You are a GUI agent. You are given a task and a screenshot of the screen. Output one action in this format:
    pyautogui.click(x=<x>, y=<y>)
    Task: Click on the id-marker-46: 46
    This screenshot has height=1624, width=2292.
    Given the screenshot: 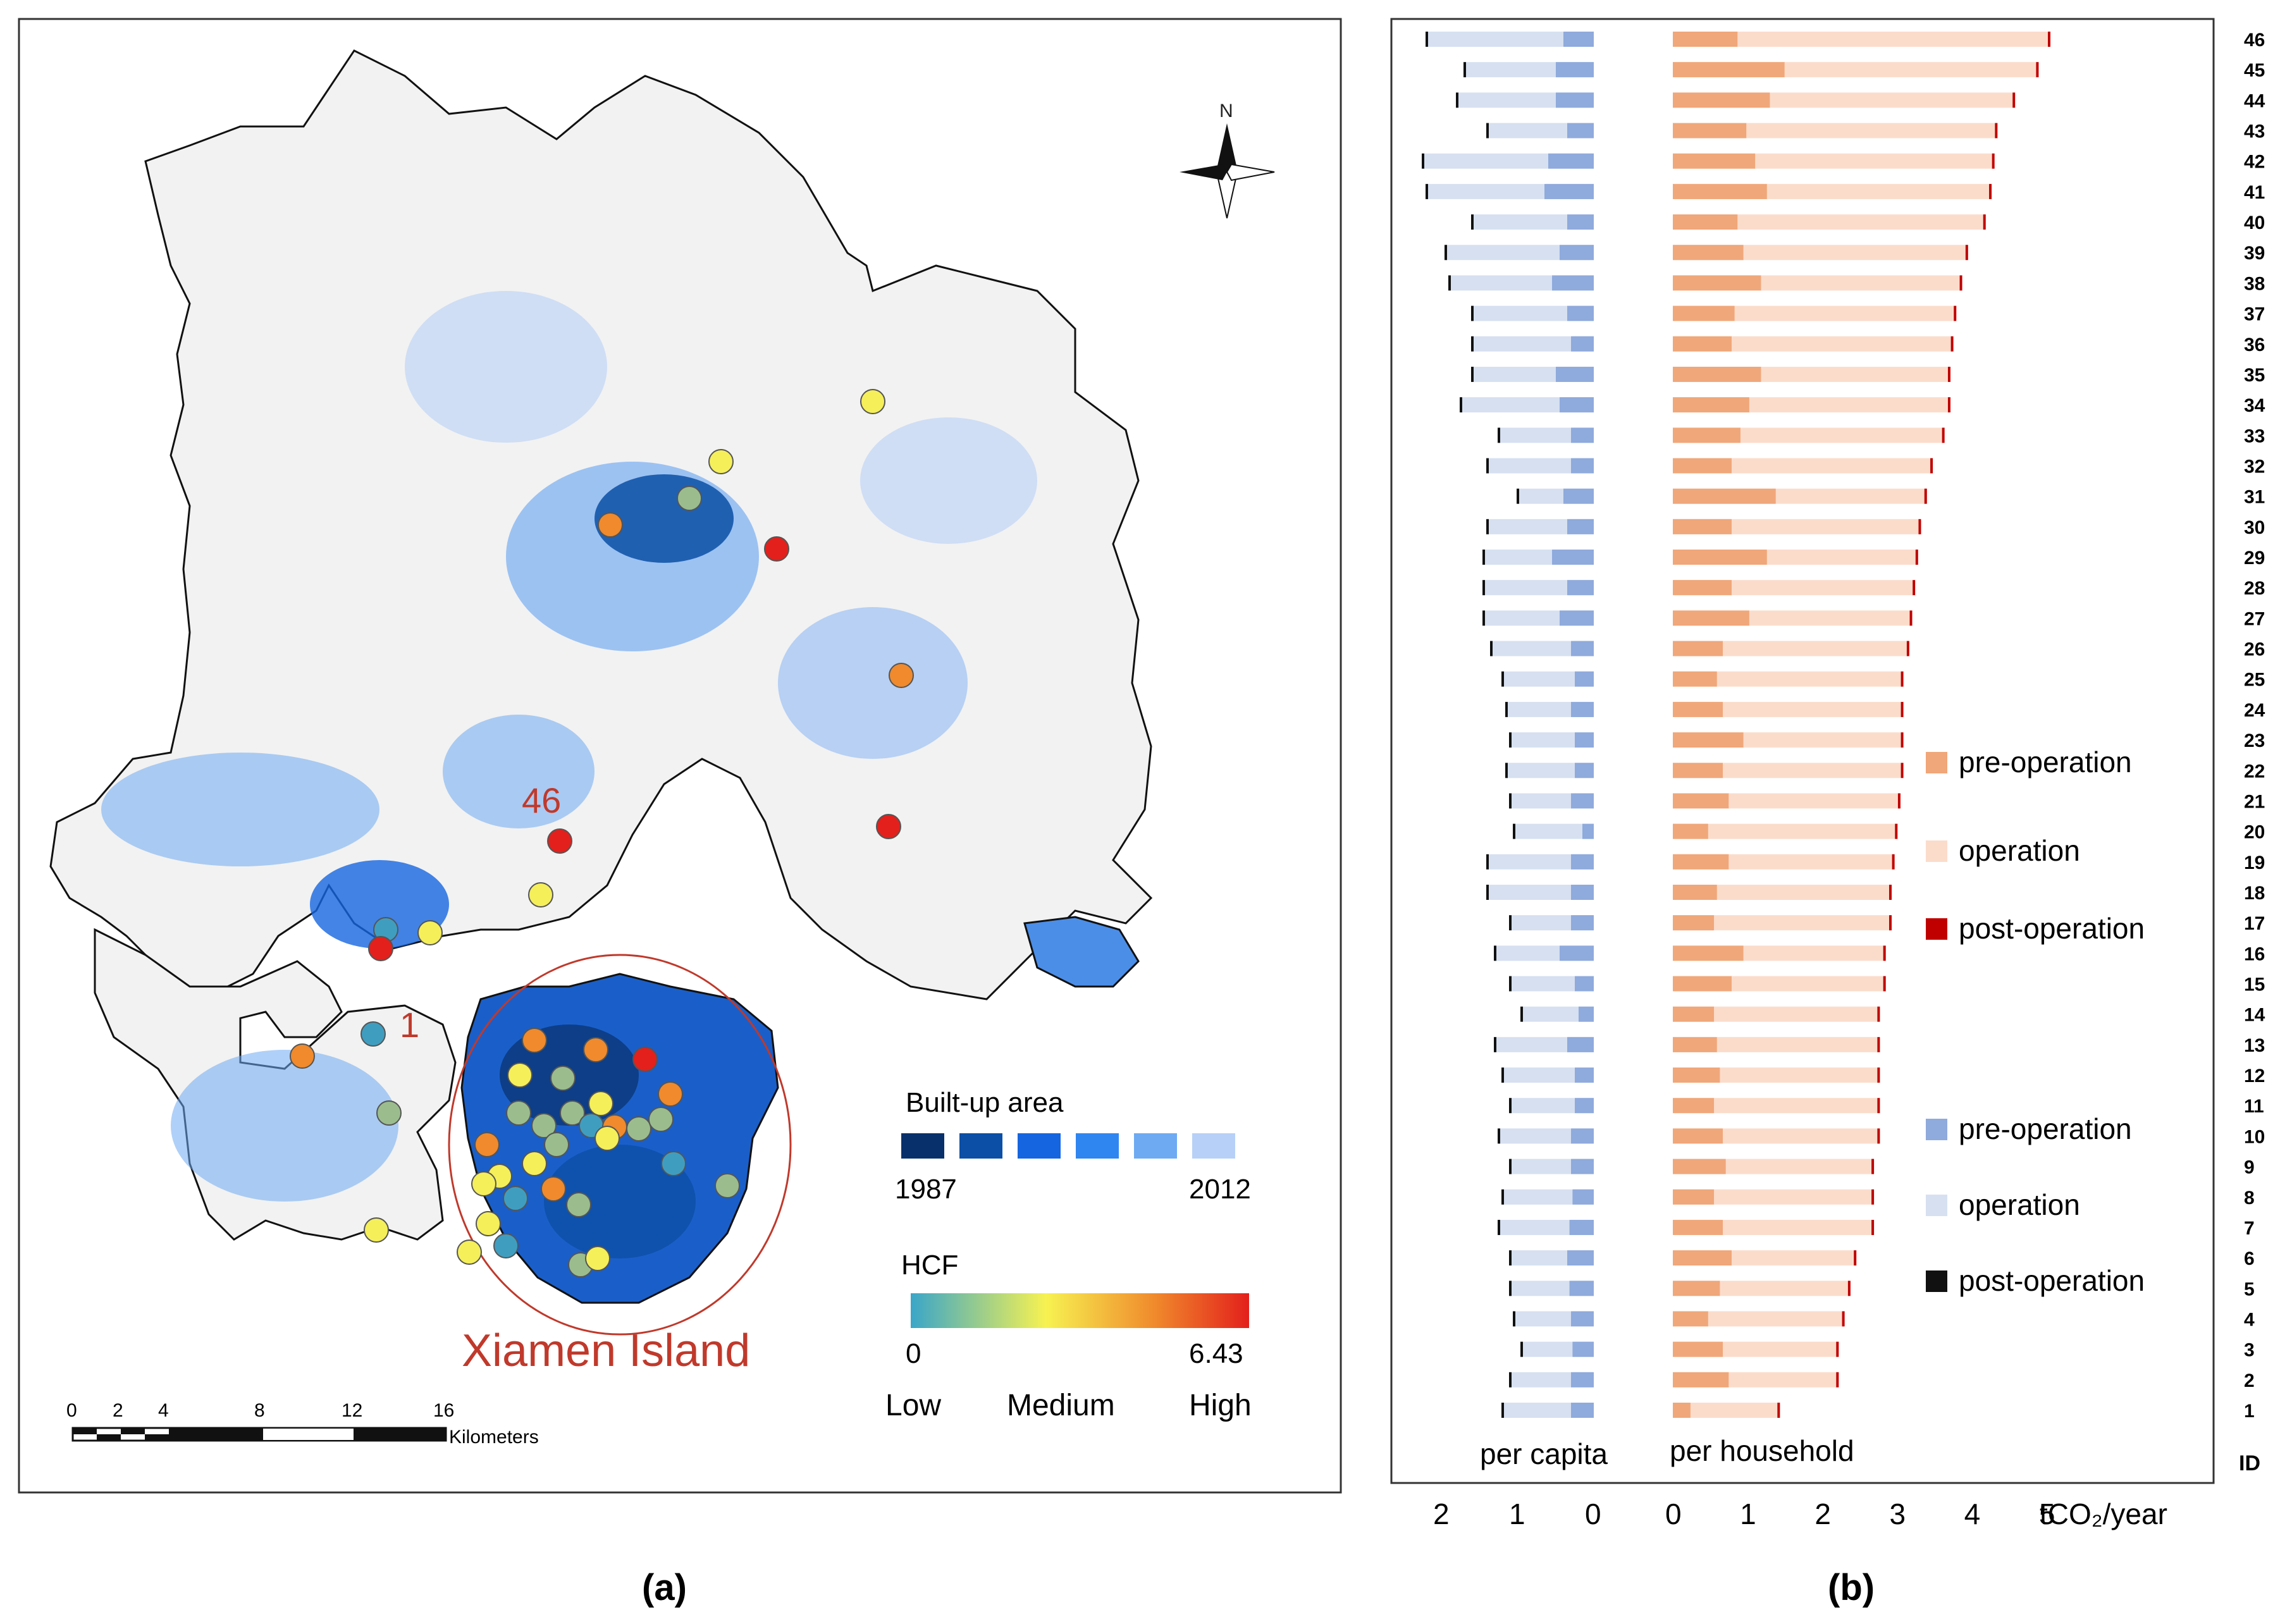 What is the action you would take?
    pyautogui.click(x=541, y=800)
    